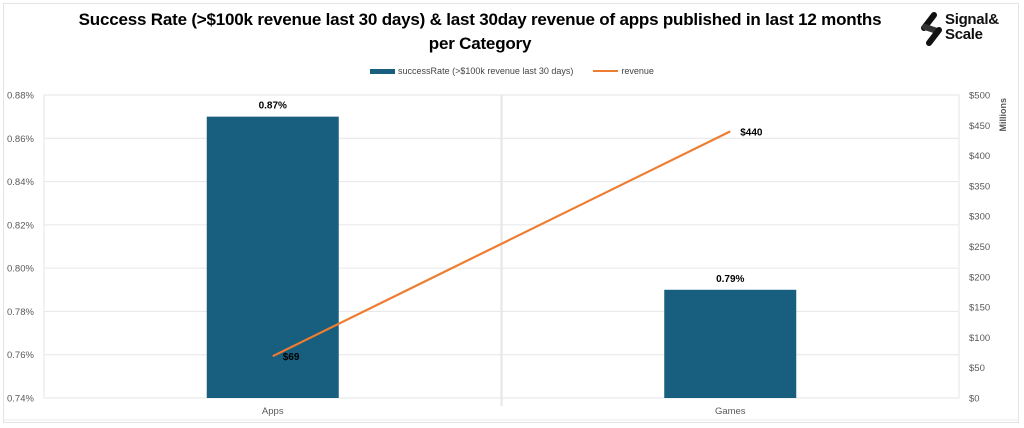 The height and width of the screenshot is (428, 1024). Describe the element at coordinates (20, 355) in the screenshot. I see `left-tick-label: 0.76%` at that location.